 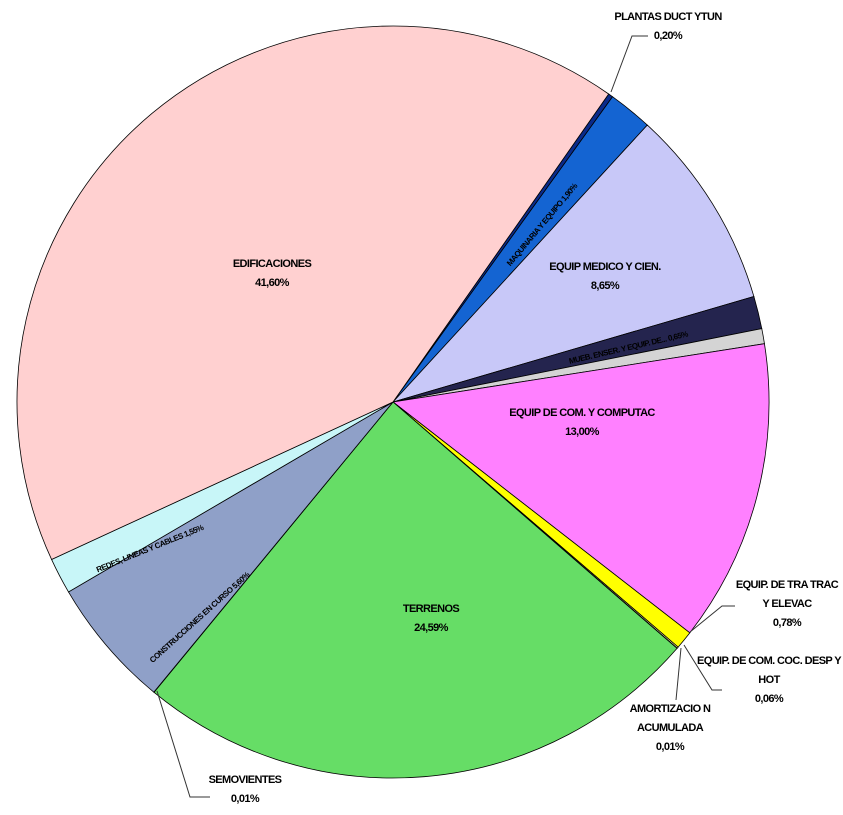 What do you see at coordinates (670, 718) in the screenshot?
I see `category-name: AMORTIZACIO N ACUMULADA` at bounding box center [670, 718].